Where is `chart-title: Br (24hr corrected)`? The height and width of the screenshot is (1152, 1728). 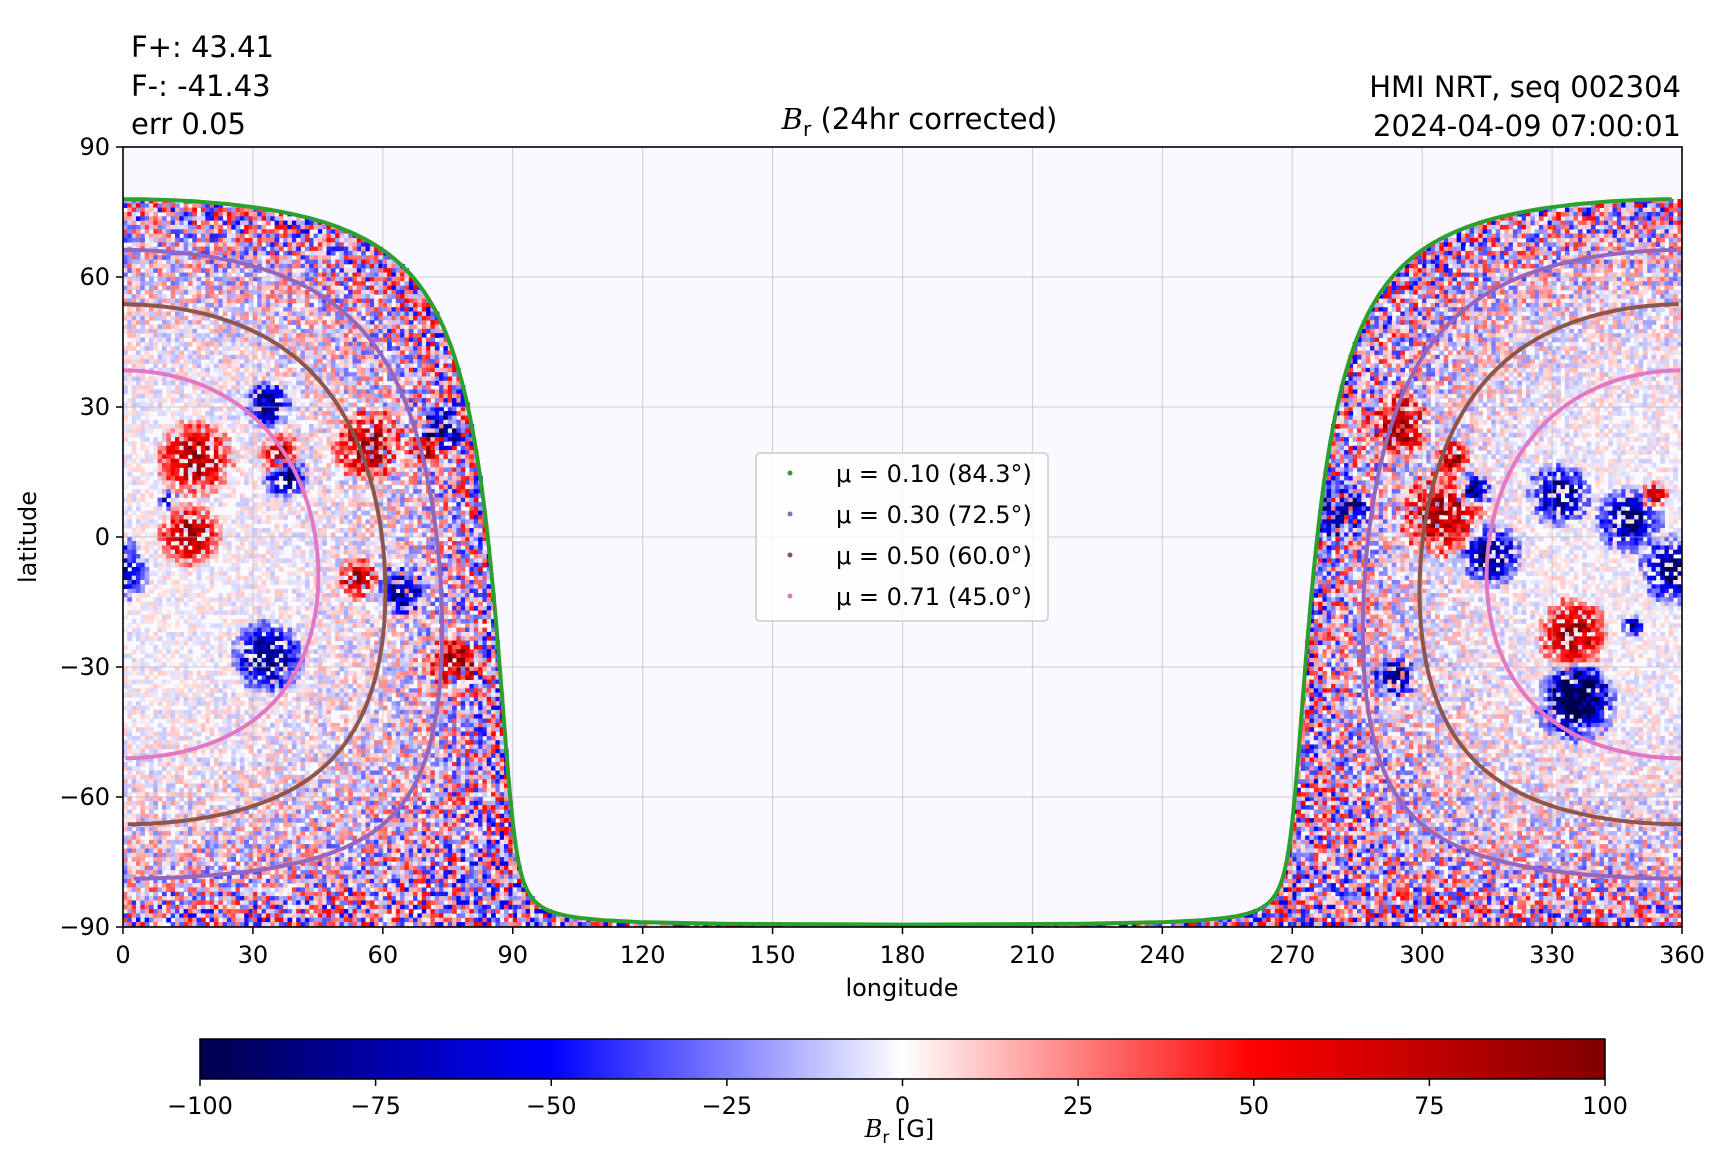
chart-title: Br (24hr corrected) is located at coordinates (864, 121).